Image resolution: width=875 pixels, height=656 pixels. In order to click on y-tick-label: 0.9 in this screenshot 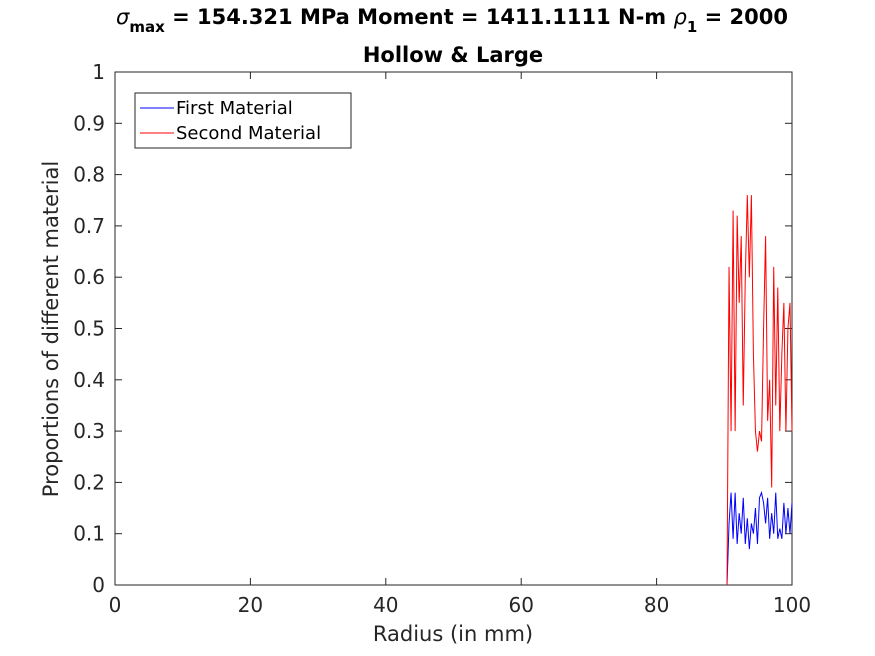, I will do `click(89, 123)`.